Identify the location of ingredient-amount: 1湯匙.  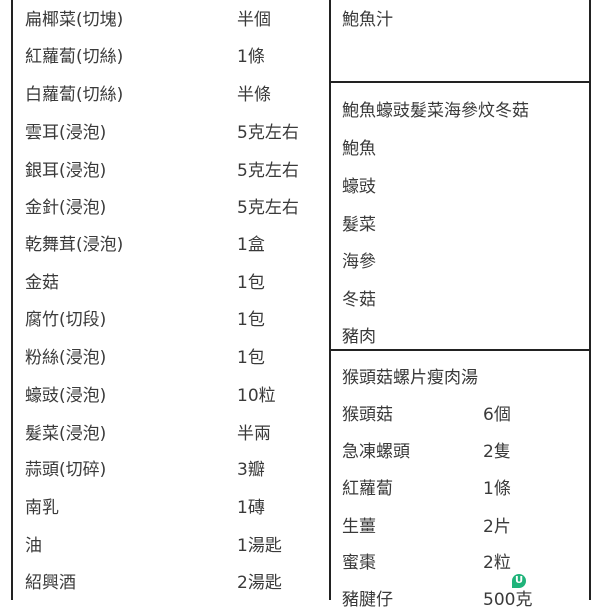
(259, 546).